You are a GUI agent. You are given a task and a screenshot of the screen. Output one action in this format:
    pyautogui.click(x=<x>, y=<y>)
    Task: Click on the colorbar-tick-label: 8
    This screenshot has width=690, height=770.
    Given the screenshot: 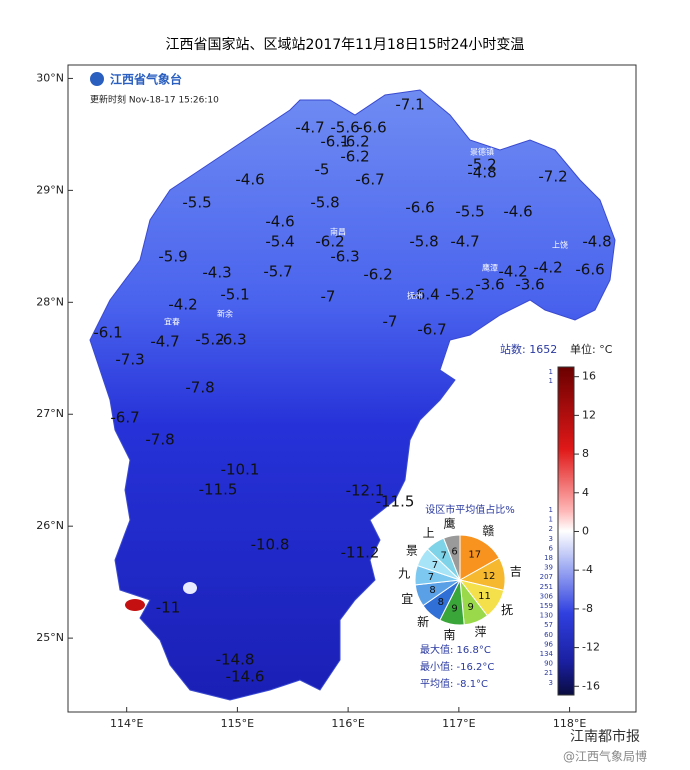 What is the action you would take?
    pyautogui.click(x=585, y=453)
    